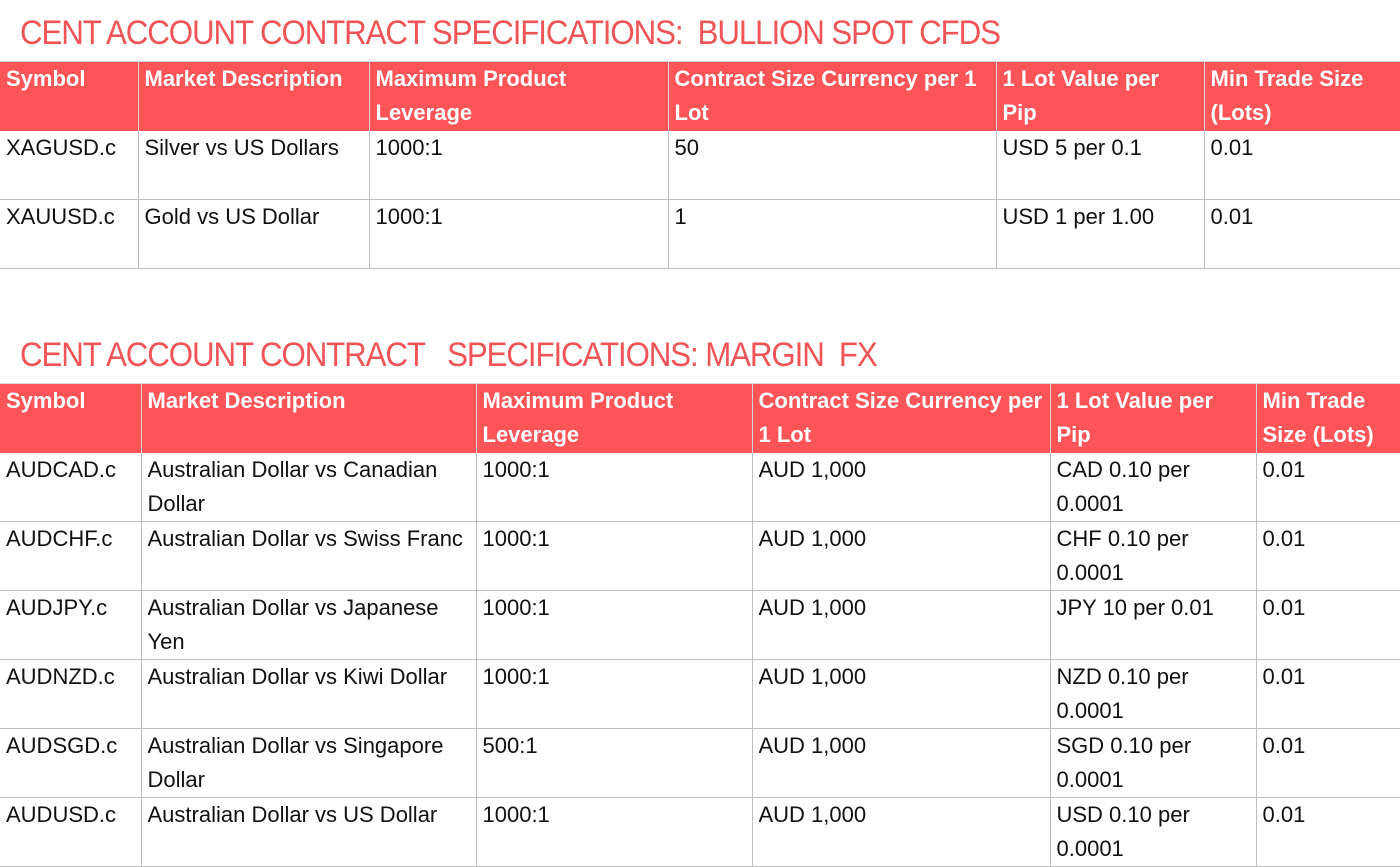 The height and width of the screenshot is (867, 1400). I want to click on cell-text: SGD 0.10 per 0.0001, so click(1153, 763).